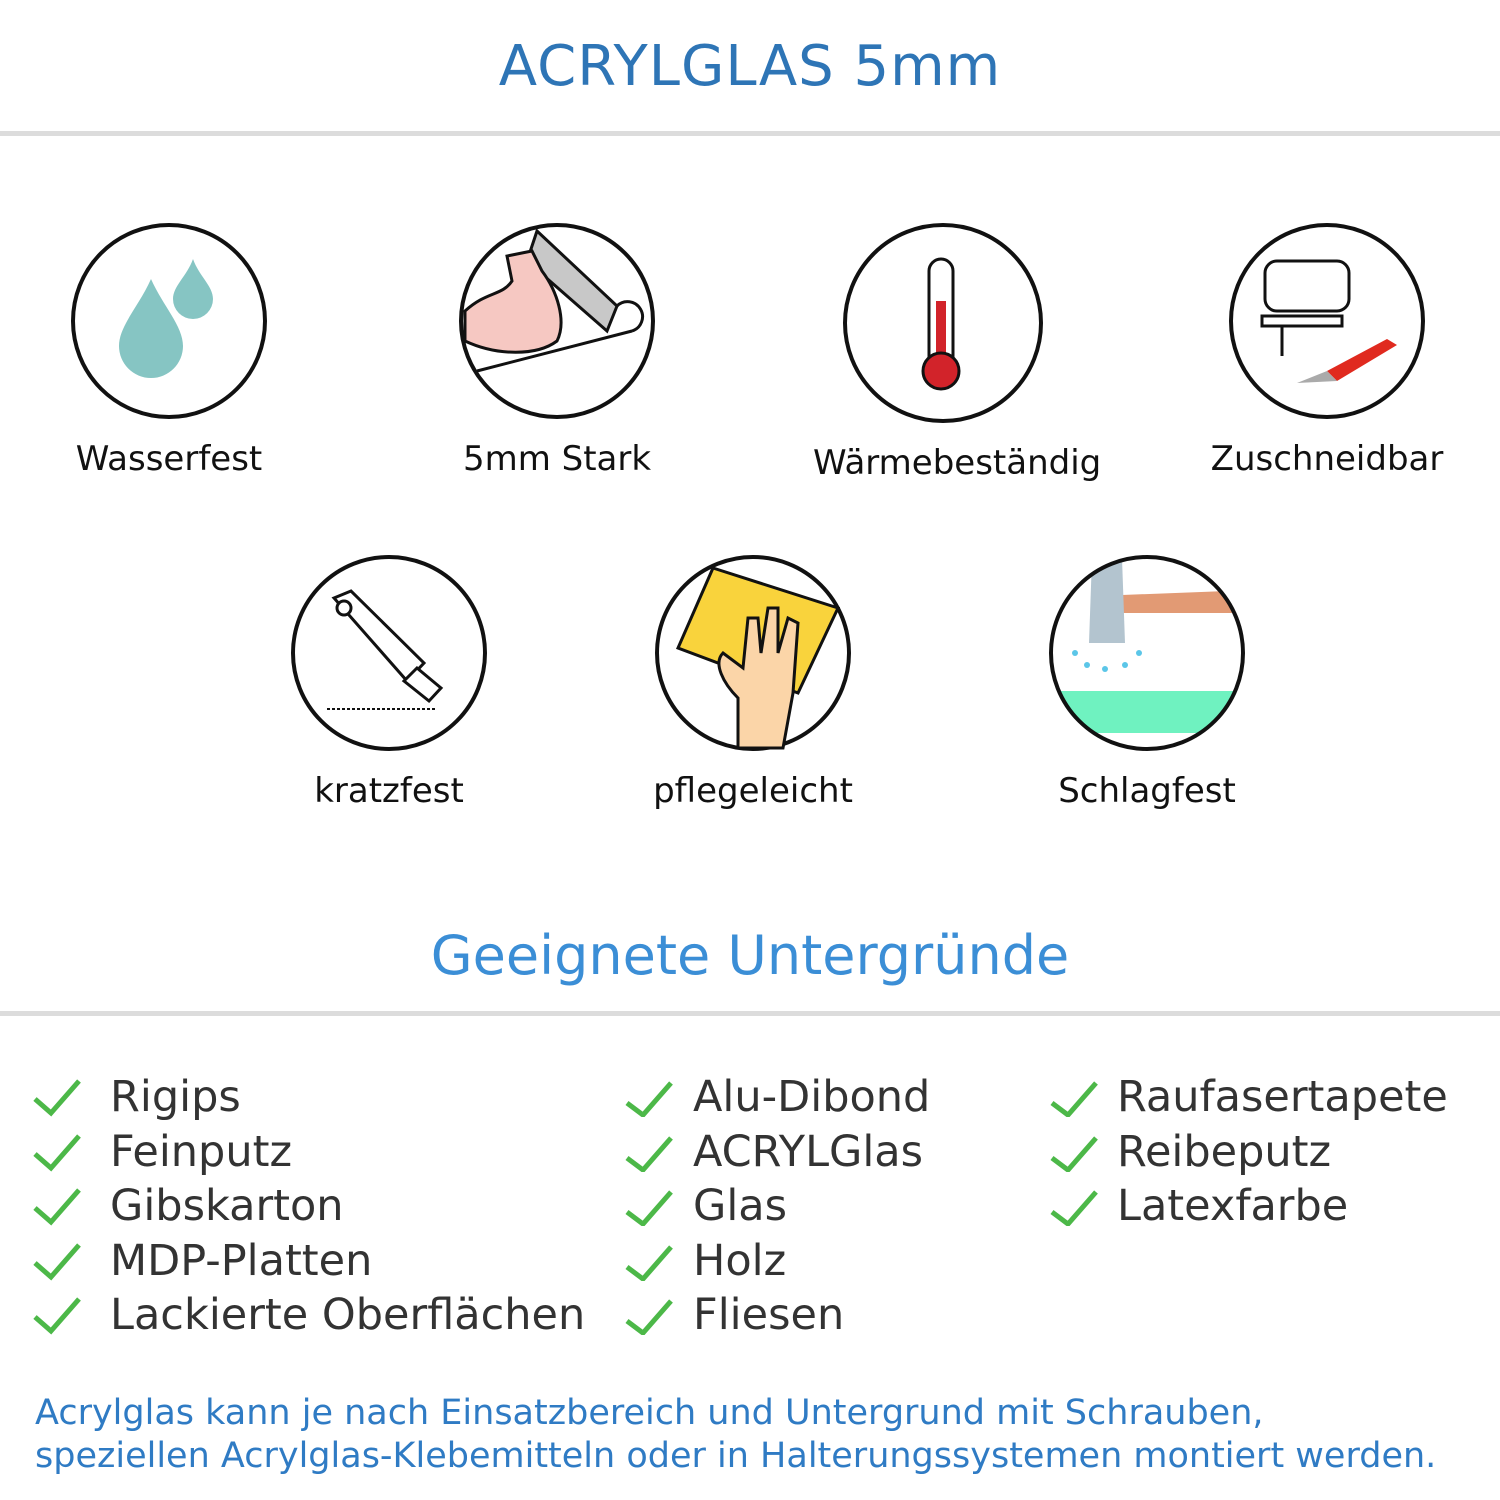  What do you see at coordinates (777, 1315) in the screenshot?
I see `list-item: Fliesen` at bounding box center [777, 1315].